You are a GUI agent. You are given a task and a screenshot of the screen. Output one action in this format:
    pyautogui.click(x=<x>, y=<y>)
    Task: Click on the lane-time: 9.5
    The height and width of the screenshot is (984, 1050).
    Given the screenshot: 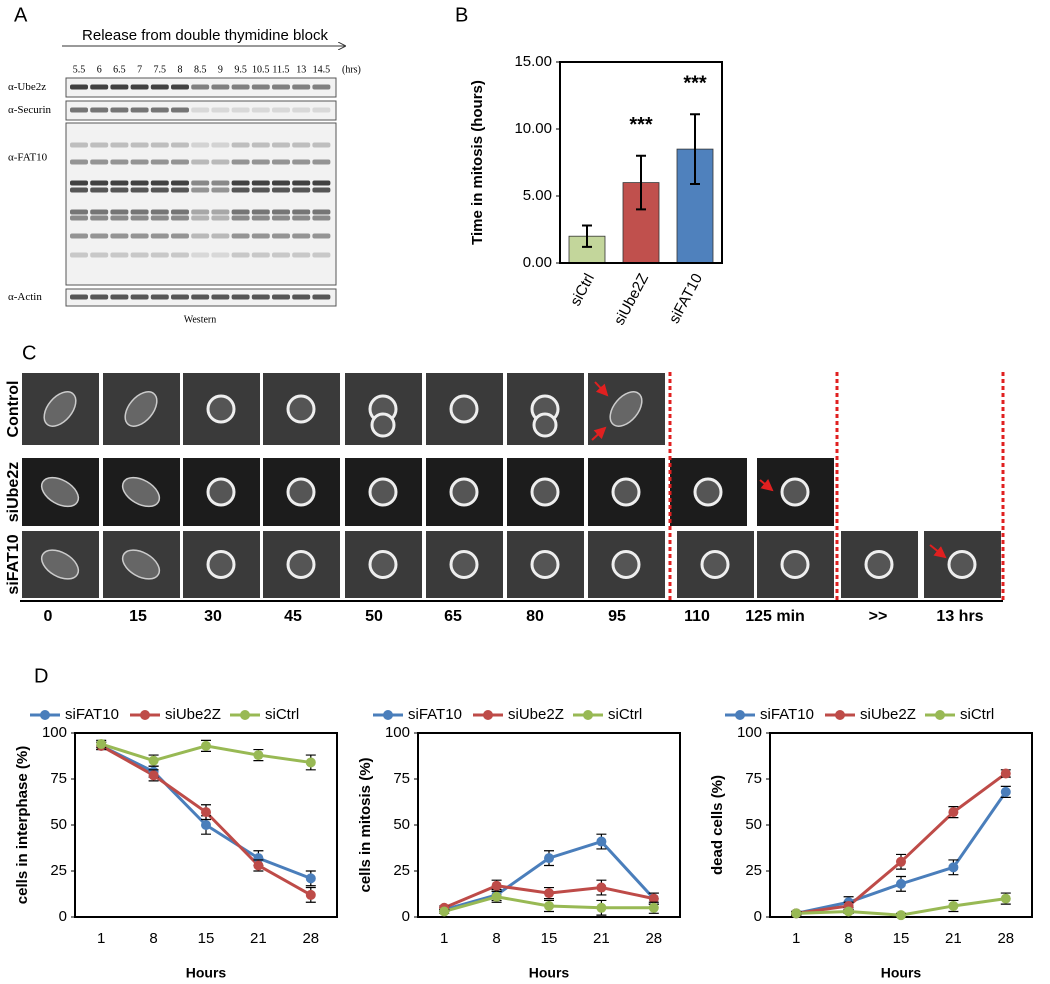 What is the action you would take?
    pyautogui.click(x=240, y=69)
    